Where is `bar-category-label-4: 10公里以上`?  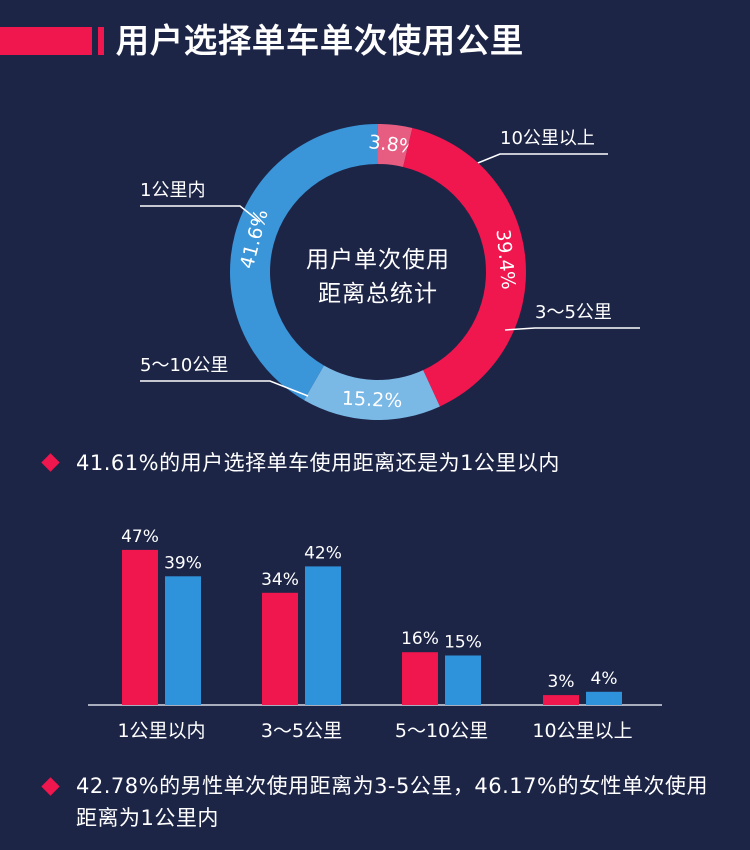 bar-category-label-4: 10公里以上 is located at coordinates (582, 731).